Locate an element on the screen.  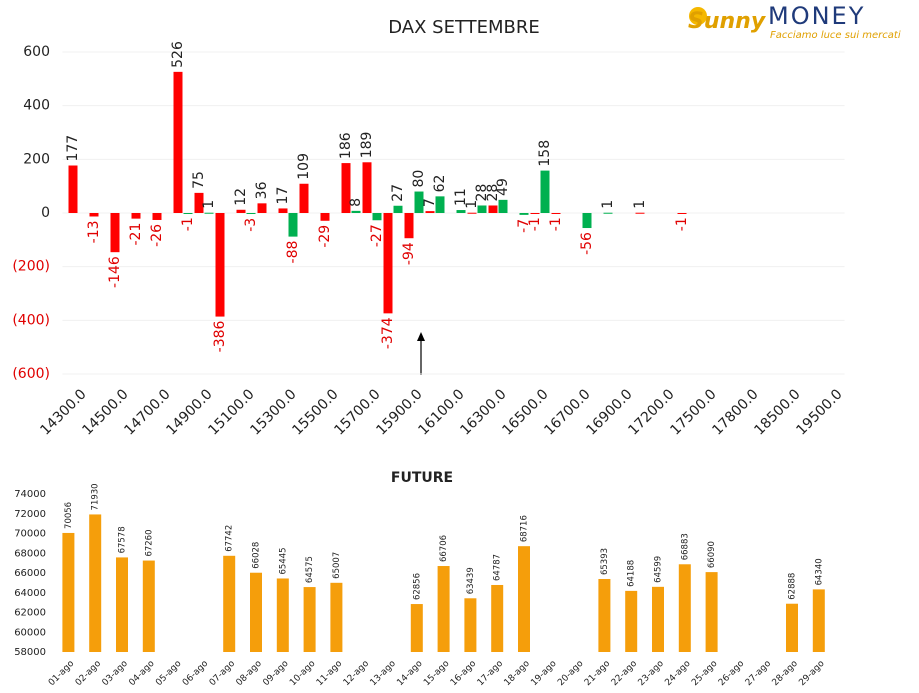
y-tick-label: 66000 is located at coordinates (30, 573).